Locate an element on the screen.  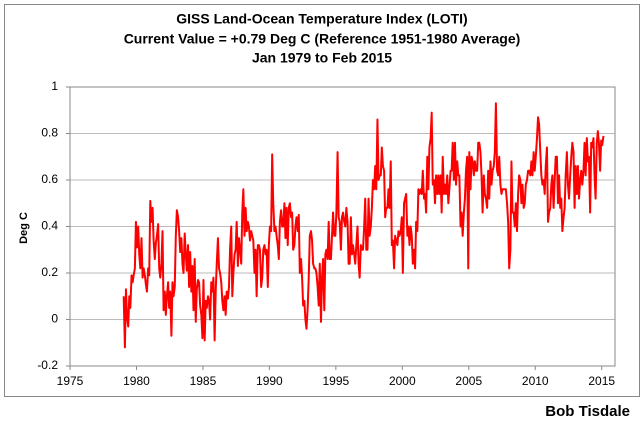
y-tick-label: 1 is located at coordinates (54, 86).